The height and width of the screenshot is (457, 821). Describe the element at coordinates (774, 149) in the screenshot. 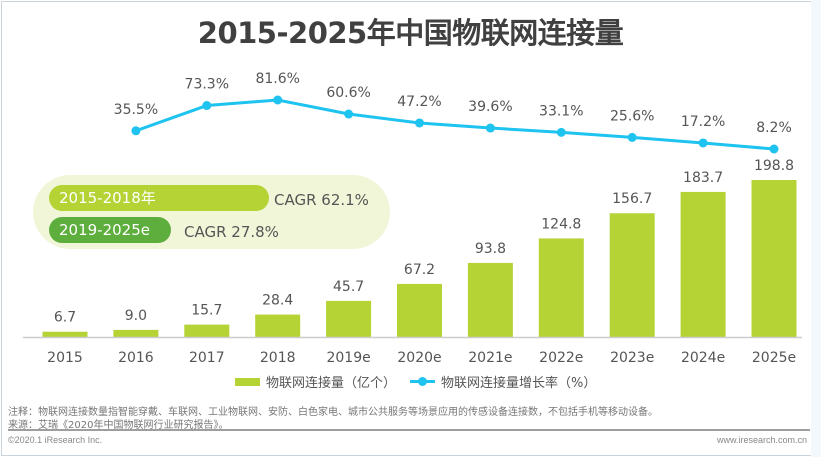

I see `growth-point-2025e` at that location.